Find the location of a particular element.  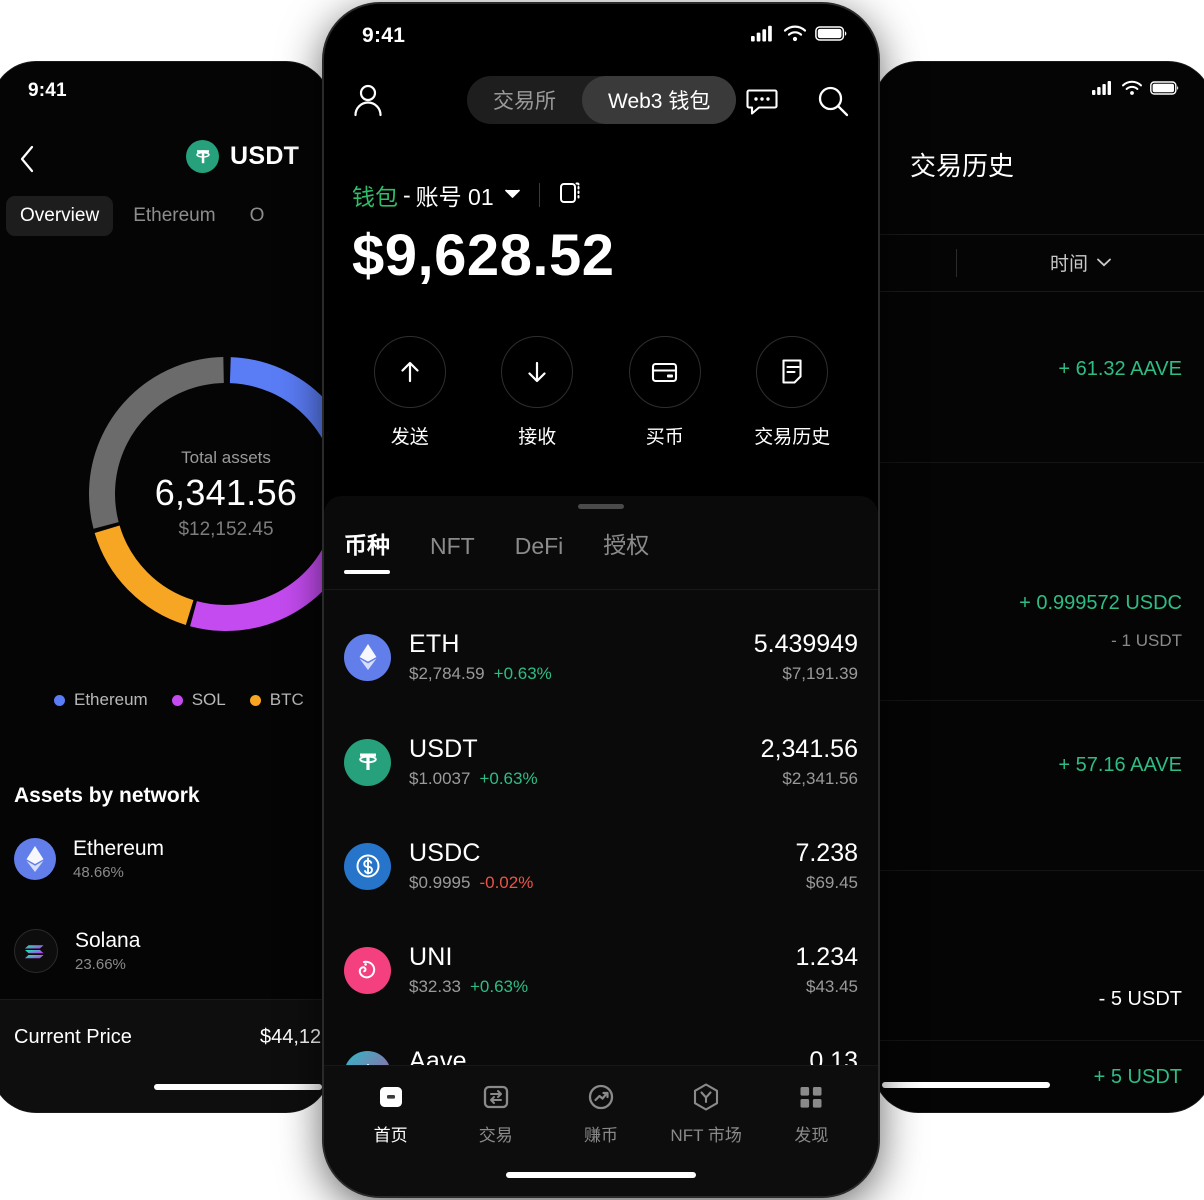

legend-item-btc: BTC is located at coordinates (276, 700).